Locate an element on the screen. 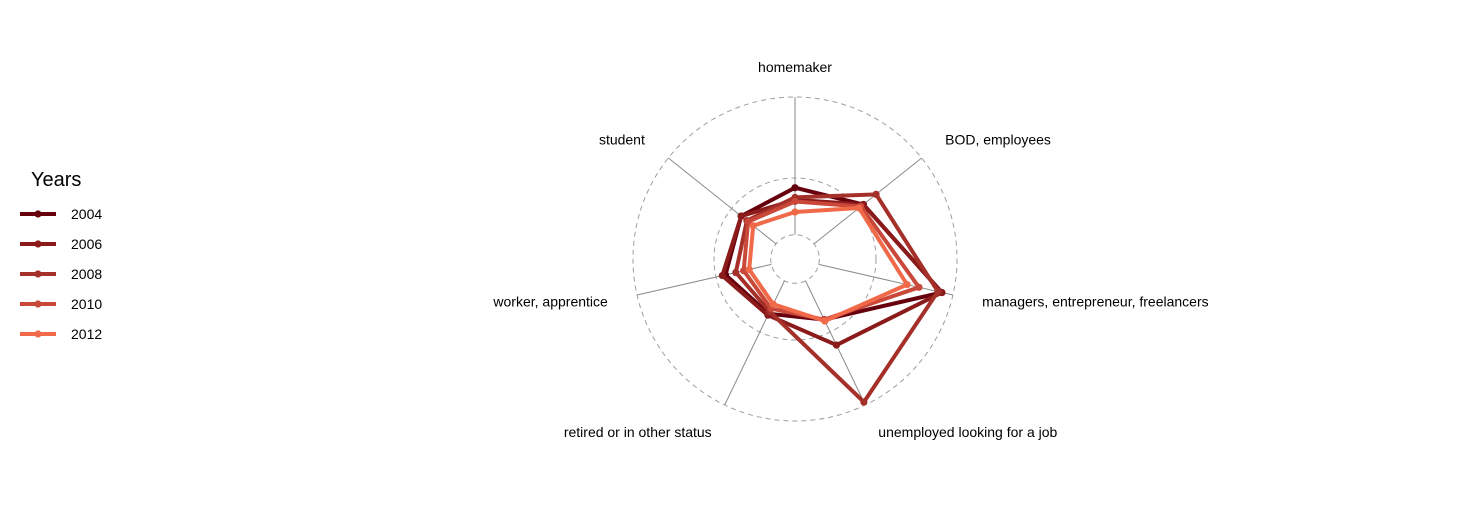  axis-label-3: unemployed looking for a job is located at coordinates (967, 432).